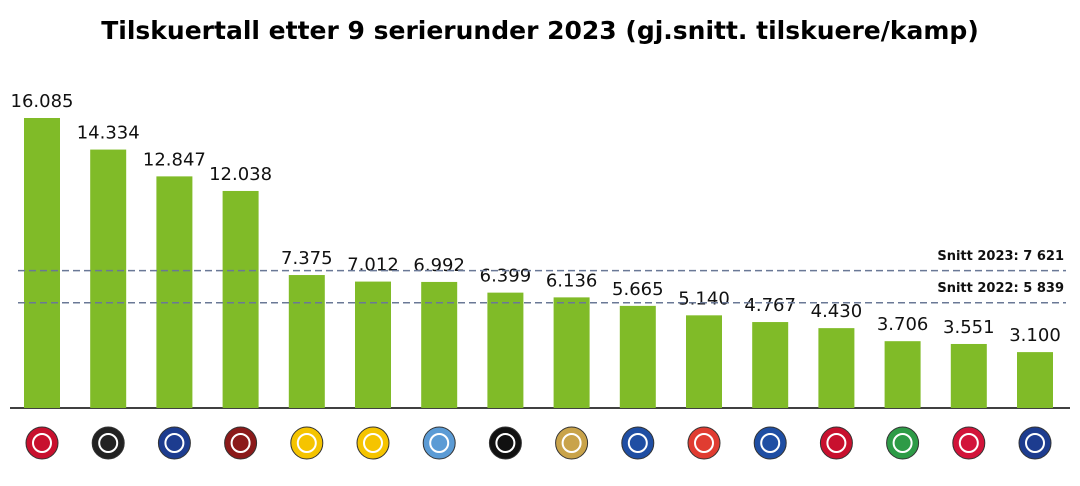 The width and height of the screenshot is (1080, 486). What do you see at coordinates (704, 298) in the screenshot?
I see `value-label: 5.140` at bounding box center [704, 298].